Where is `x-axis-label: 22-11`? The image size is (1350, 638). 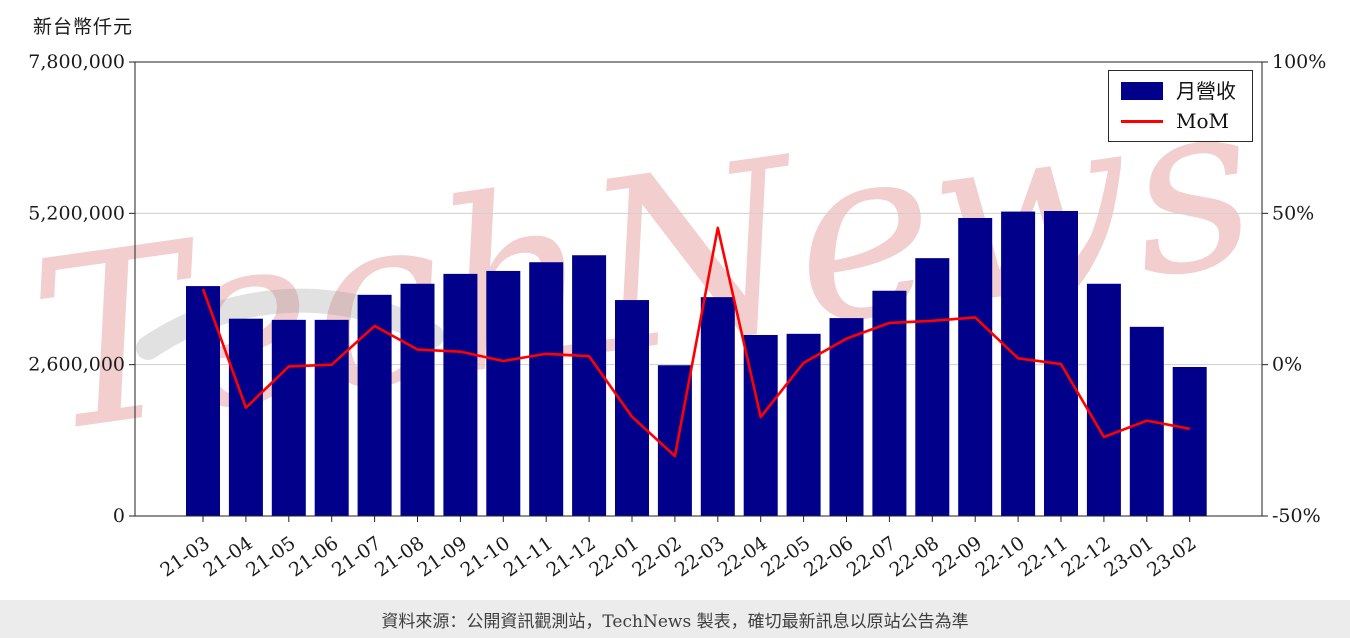
x-axis-label: 22-11 is located at coordinates (1042, 556).